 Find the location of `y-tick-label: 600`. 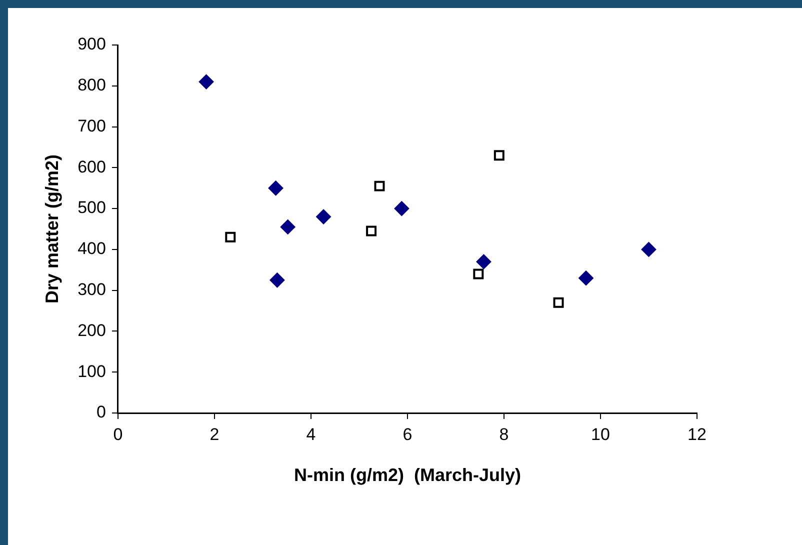

y-tick-label: 600 is located at coordinates (92, 166).